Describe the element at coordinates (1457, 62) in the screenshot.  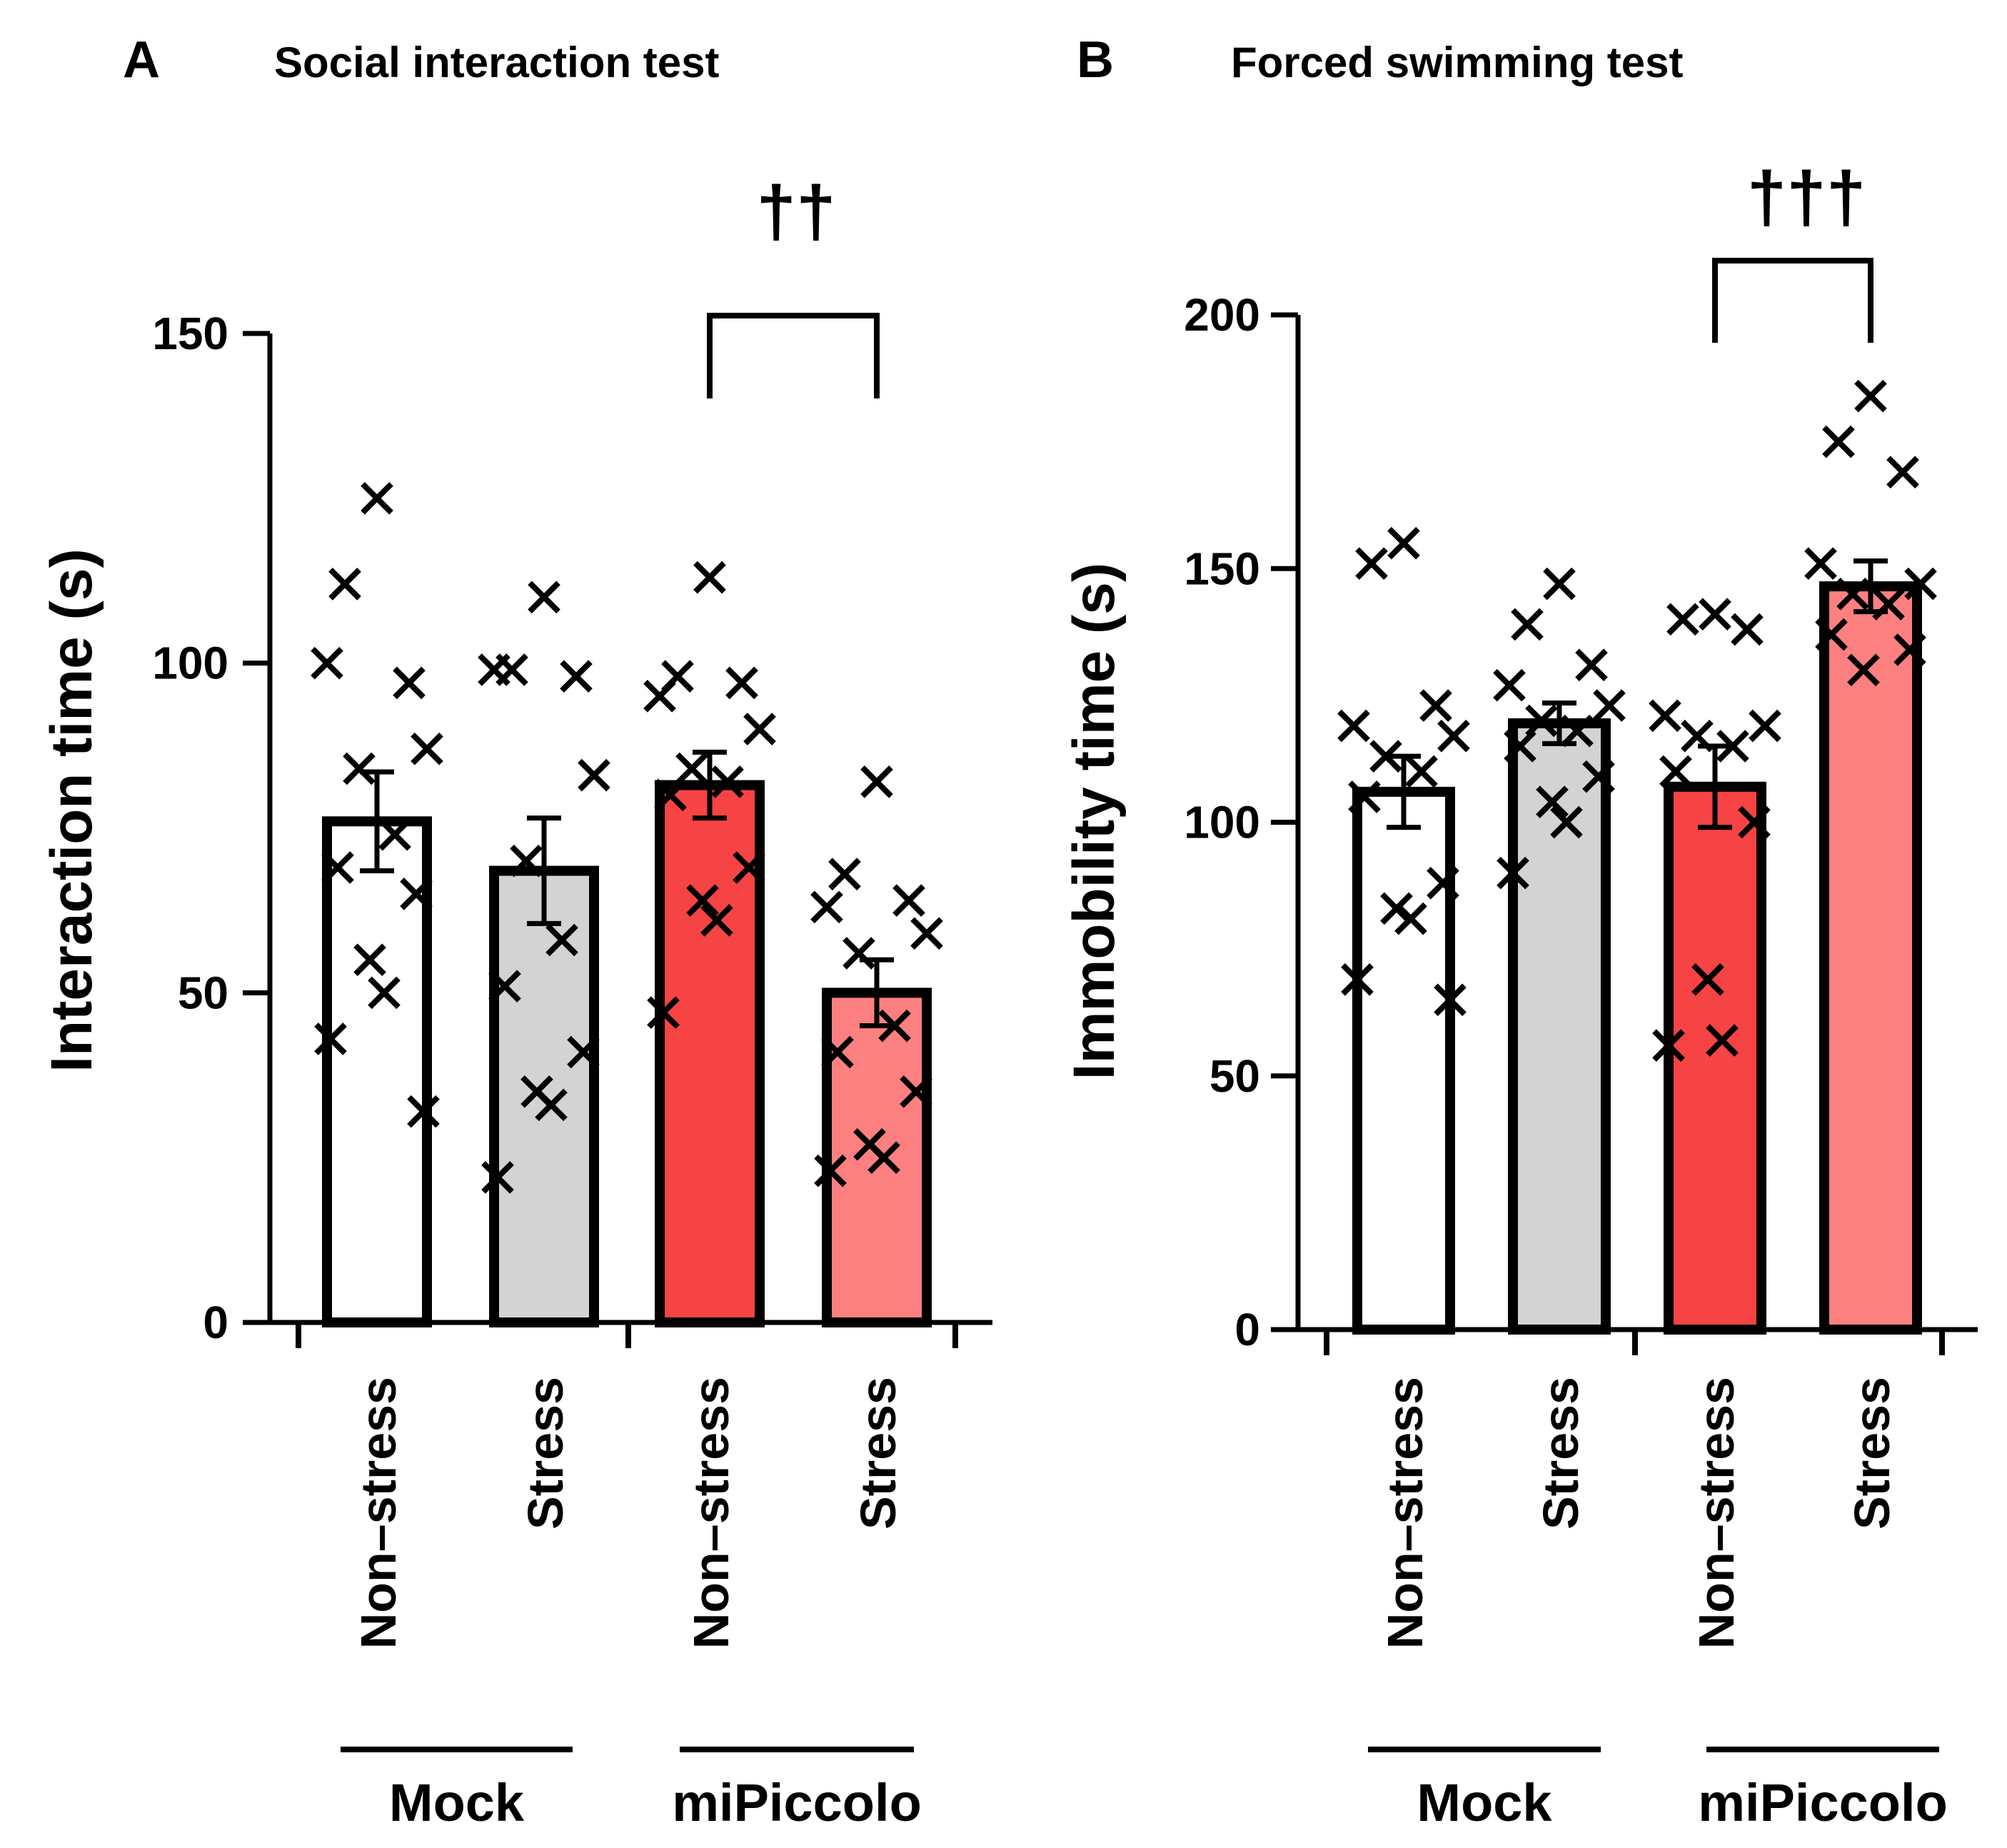
I see `chart-title: Forced swimming test` at that location.